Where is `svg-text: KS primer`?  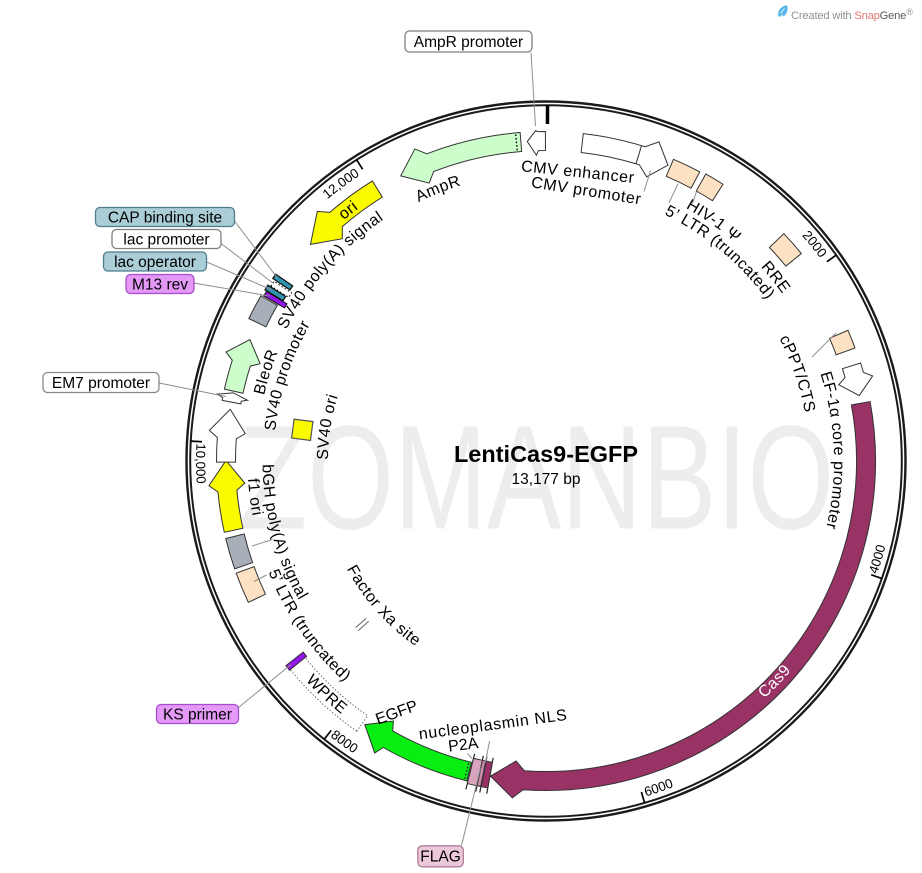
svg-text: KS primer is located at coordinates (197, 714).